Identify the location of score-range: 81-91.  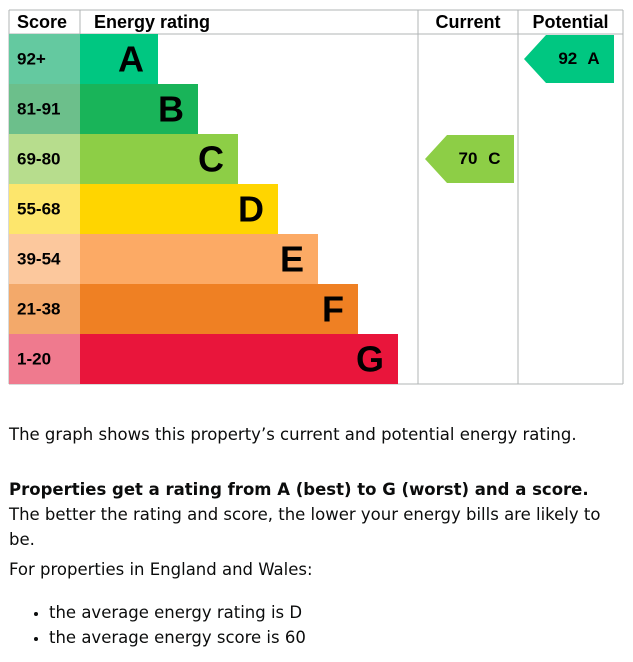
(38, 108).